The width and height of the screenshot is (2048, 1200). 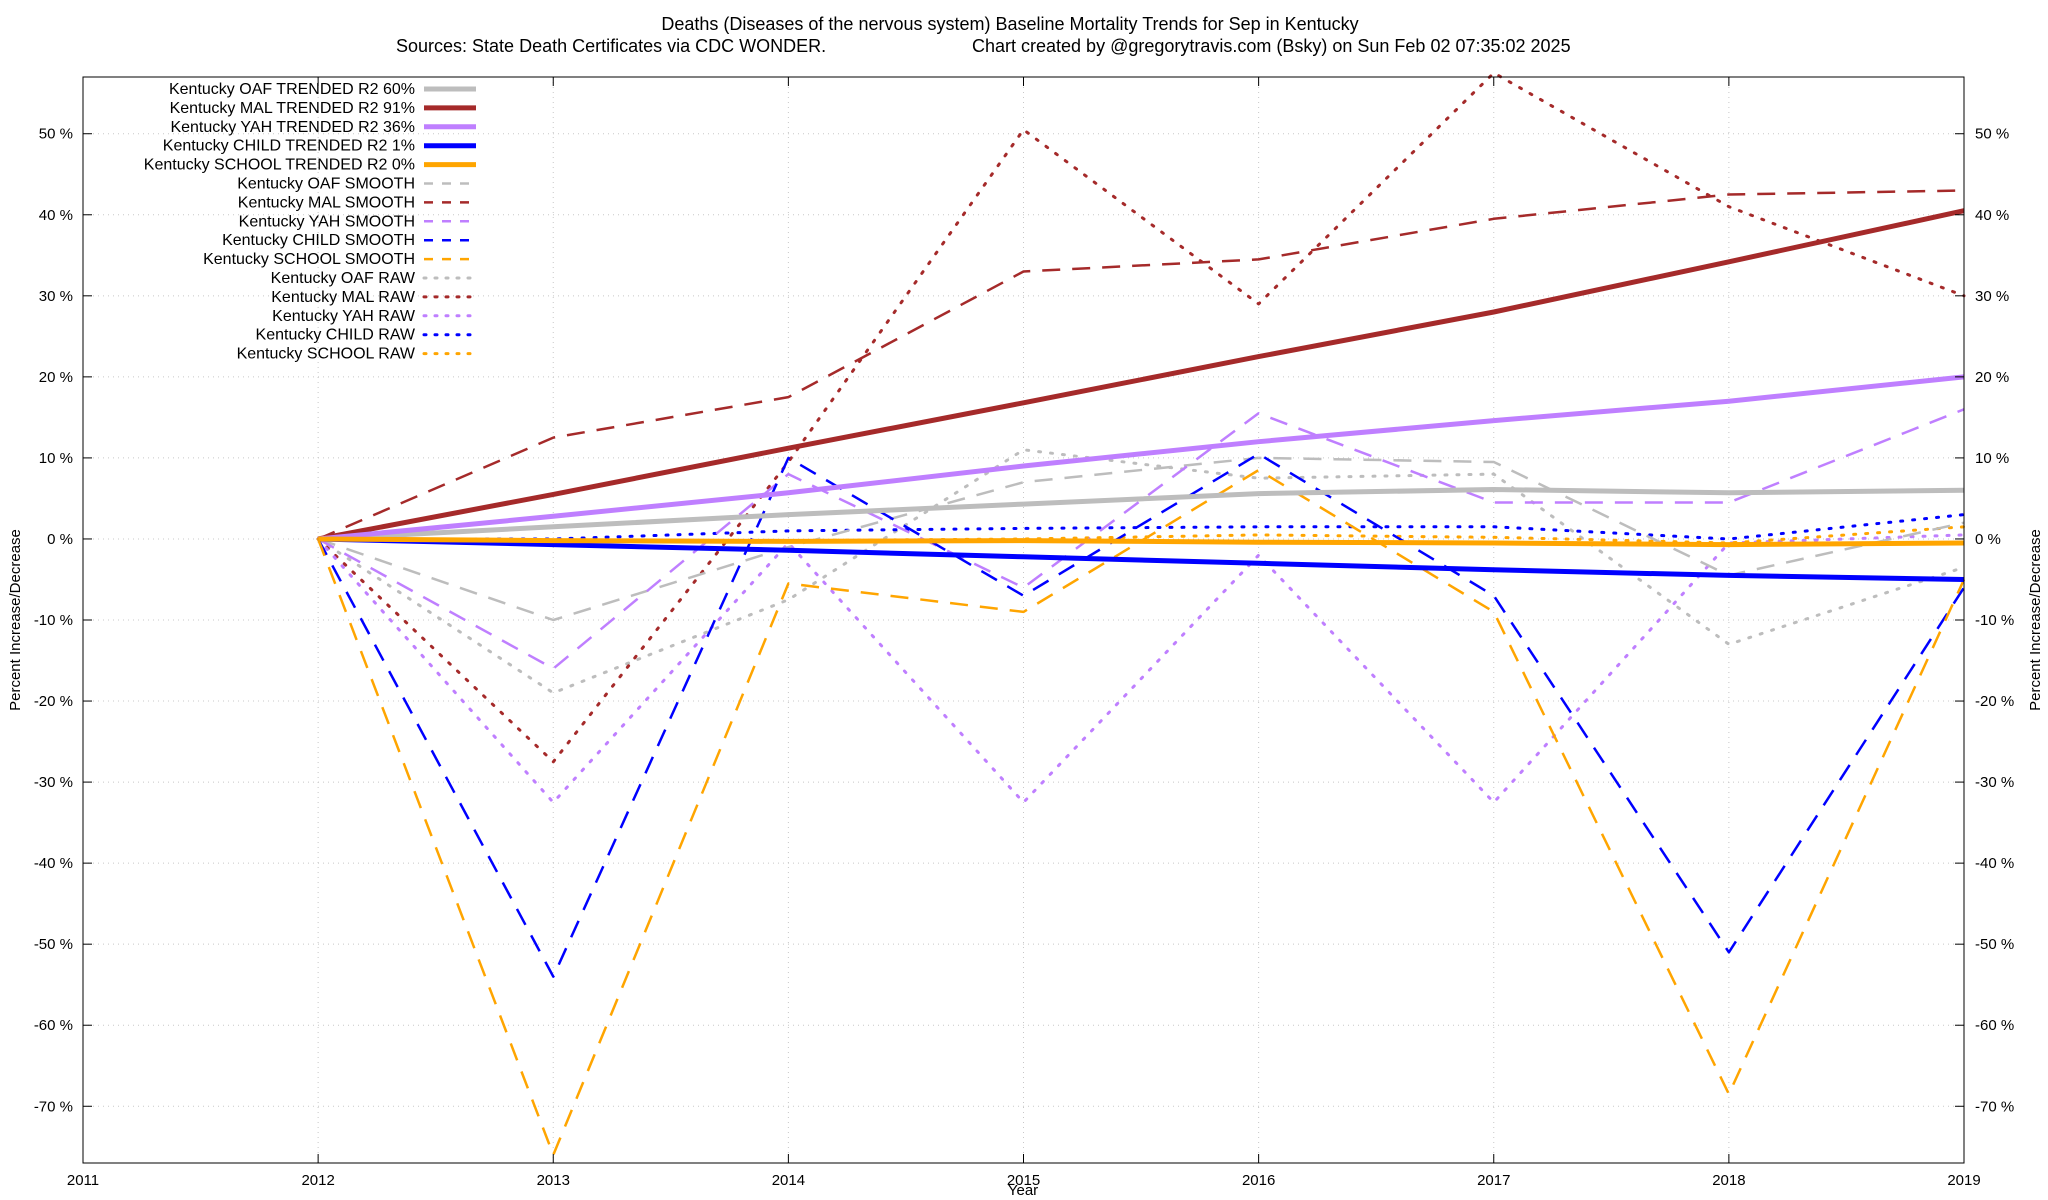 I want to click on y-tick-label-left: 0 %, so click(x=60, y=539).